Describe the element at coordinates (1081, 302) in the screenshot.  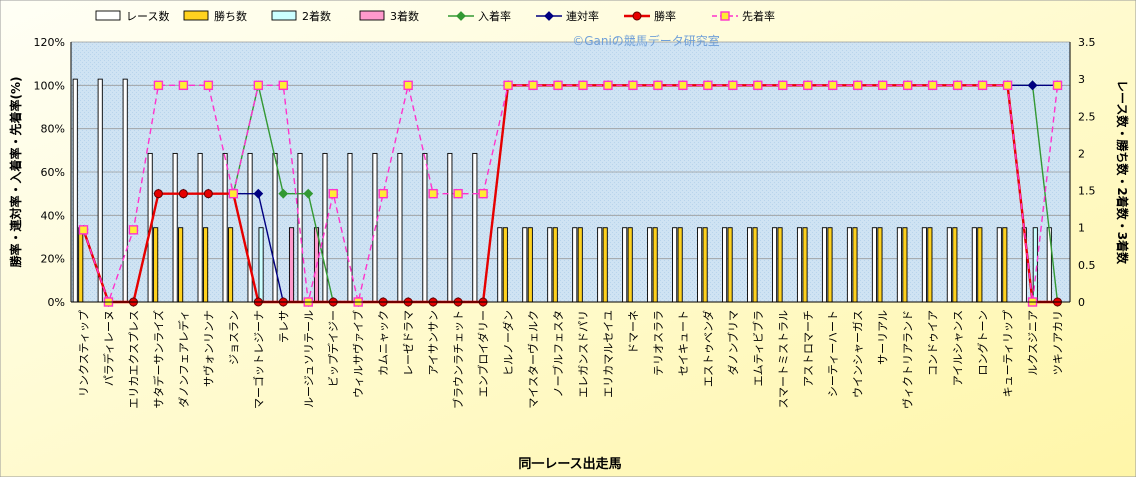
I see `y-tick-label-right: 0` at that location.